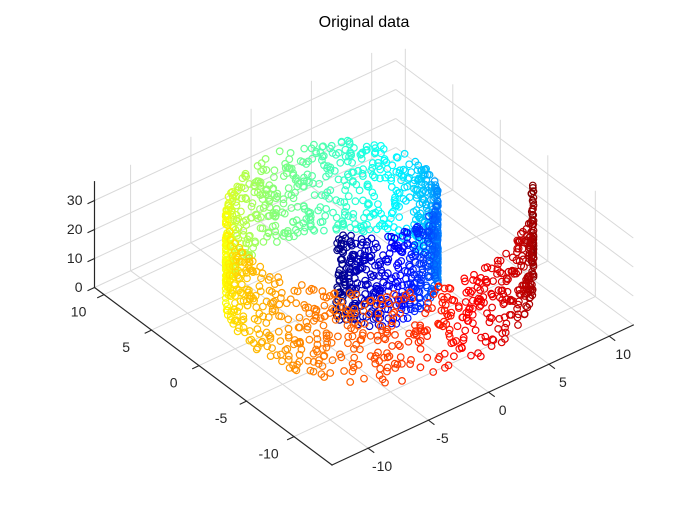 The width and height of the screenshot is (700, 525). I want to click on z-tick-label: 10, so click(75, 258).